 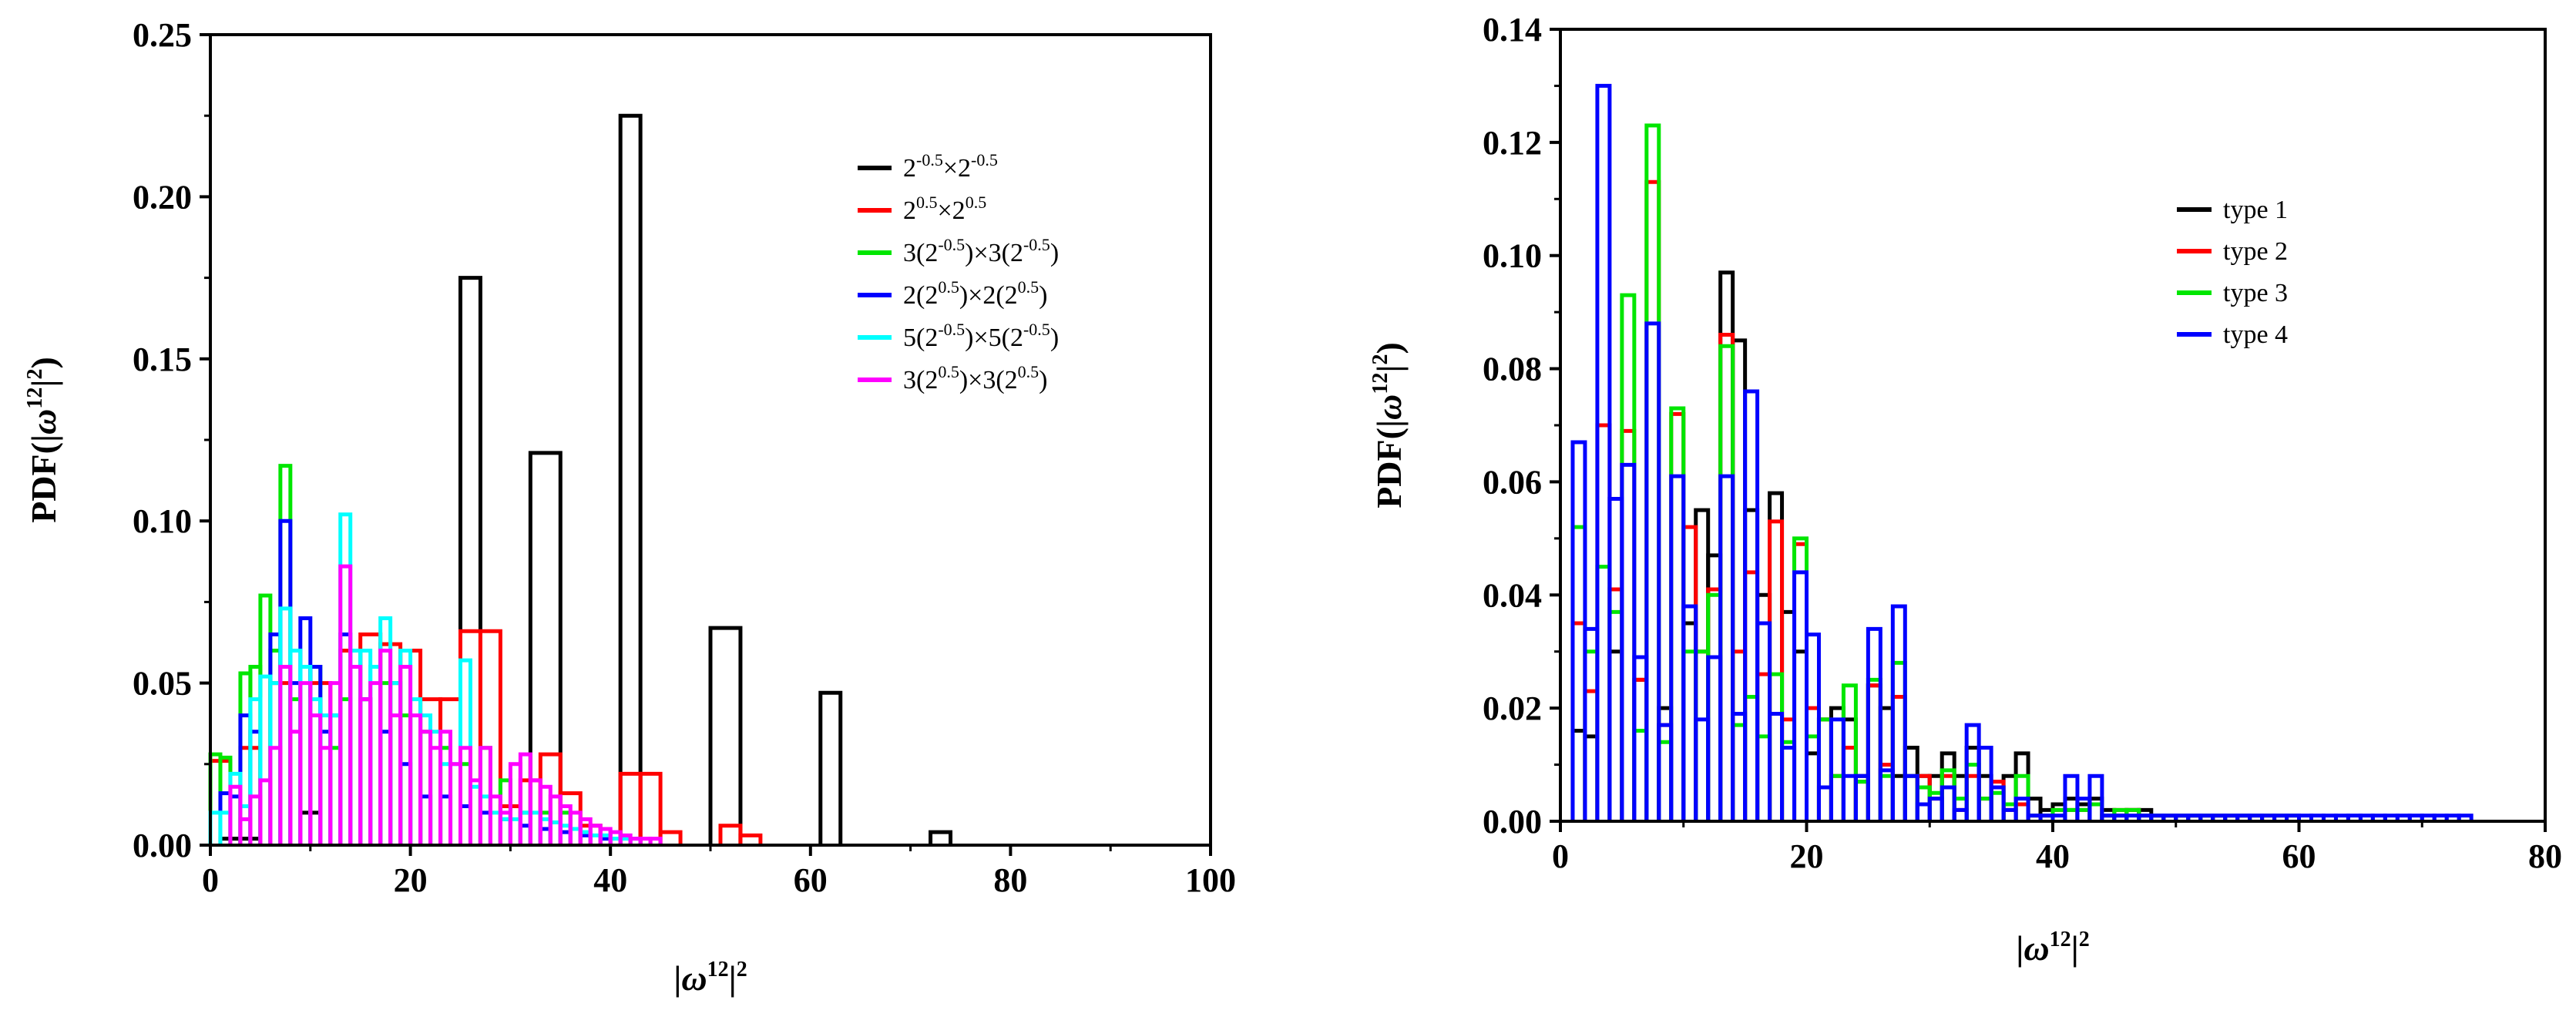 What do you see at coordinates (2255, 210) in the screenshot?
I see `right-legend-label-0: type 1` at bounding box center [2255, 210].